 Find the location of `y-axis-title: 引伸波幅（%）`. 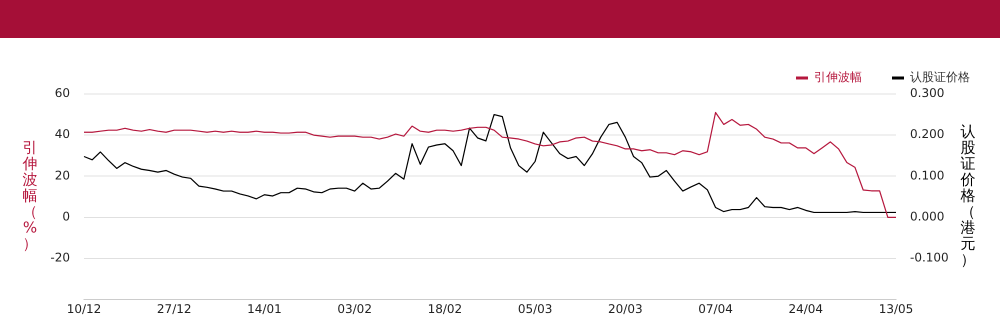

y-axis-title: 引伸波幅（%） is located at coordinates (30, 195).